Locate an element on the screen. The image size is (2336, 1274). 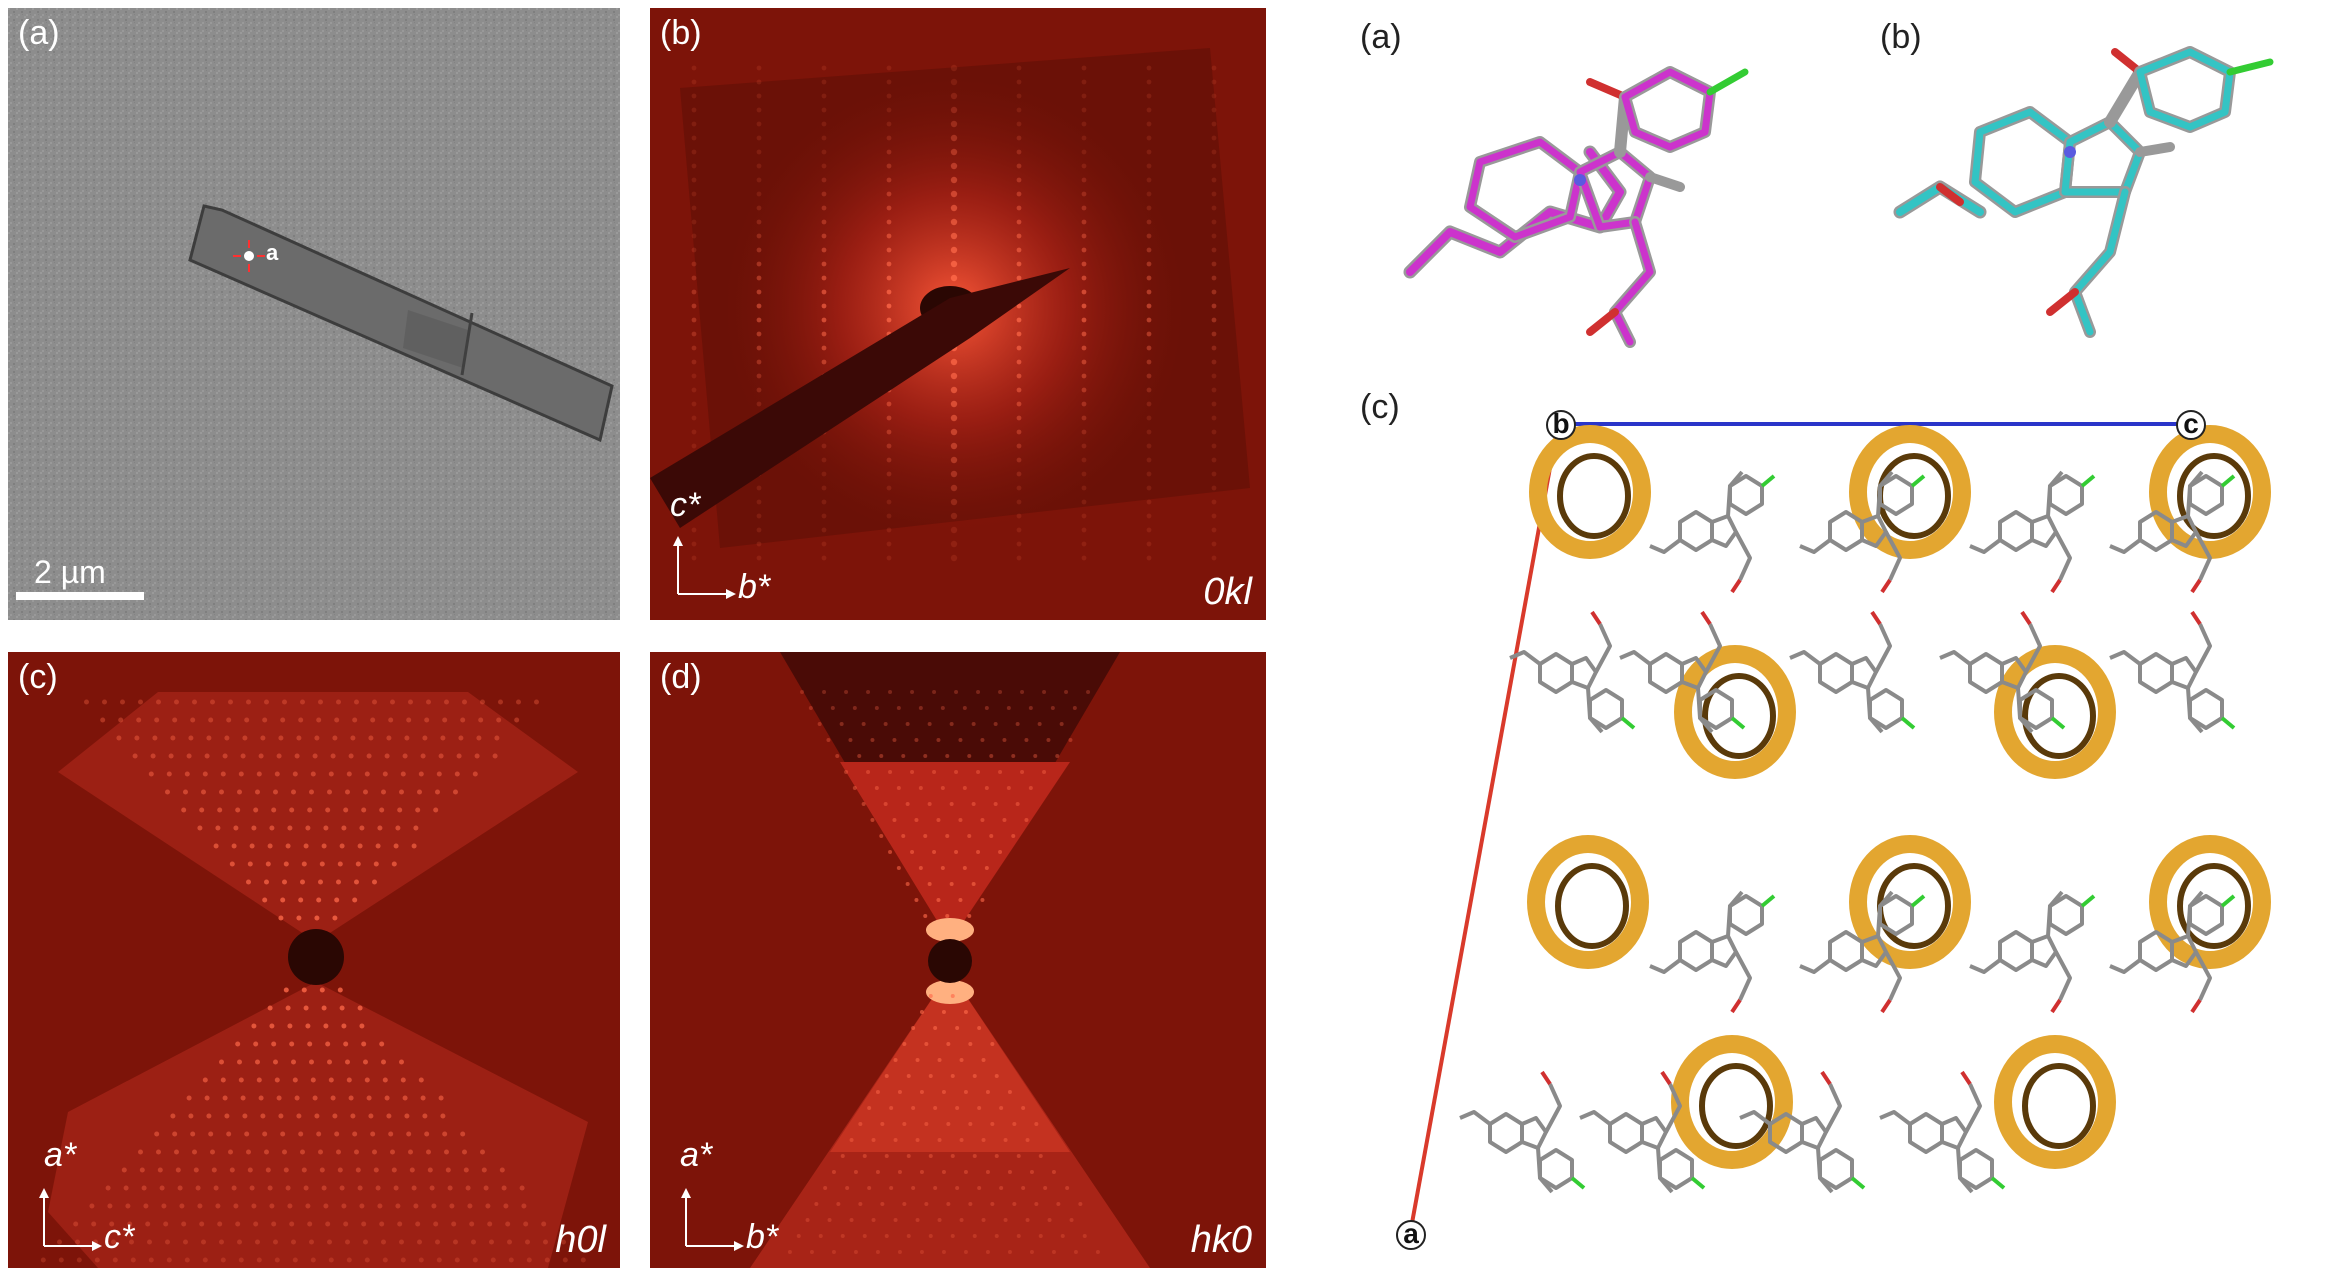
axis-right-label: c* is located at coordinates (119, 1237).